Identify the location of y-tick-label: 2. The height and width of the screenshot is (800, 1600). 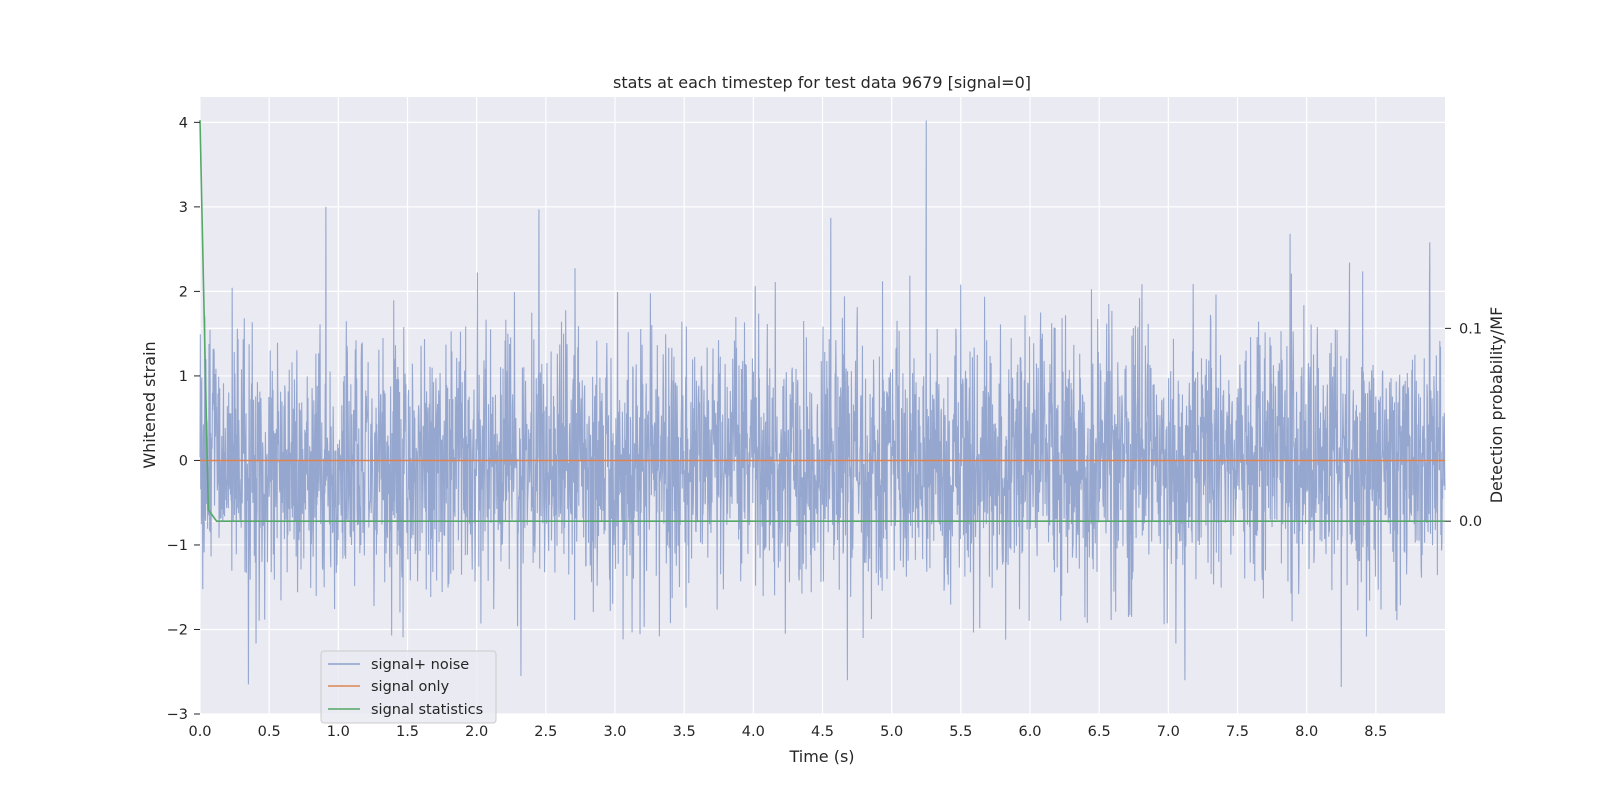
(183, 292).